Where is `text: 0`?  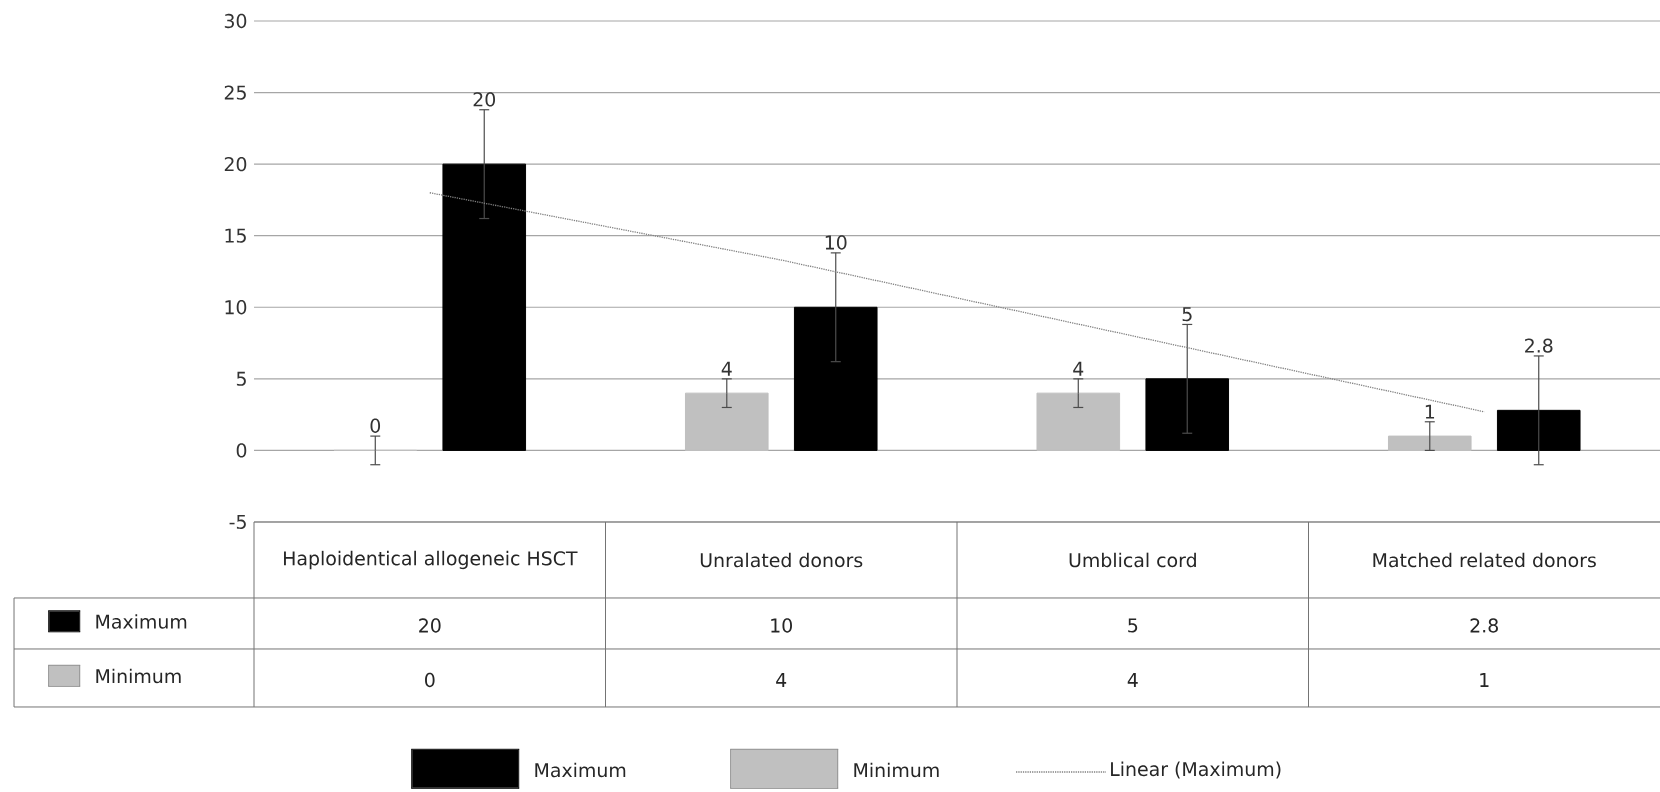
text: 0 is located at coordinates (375, 425).